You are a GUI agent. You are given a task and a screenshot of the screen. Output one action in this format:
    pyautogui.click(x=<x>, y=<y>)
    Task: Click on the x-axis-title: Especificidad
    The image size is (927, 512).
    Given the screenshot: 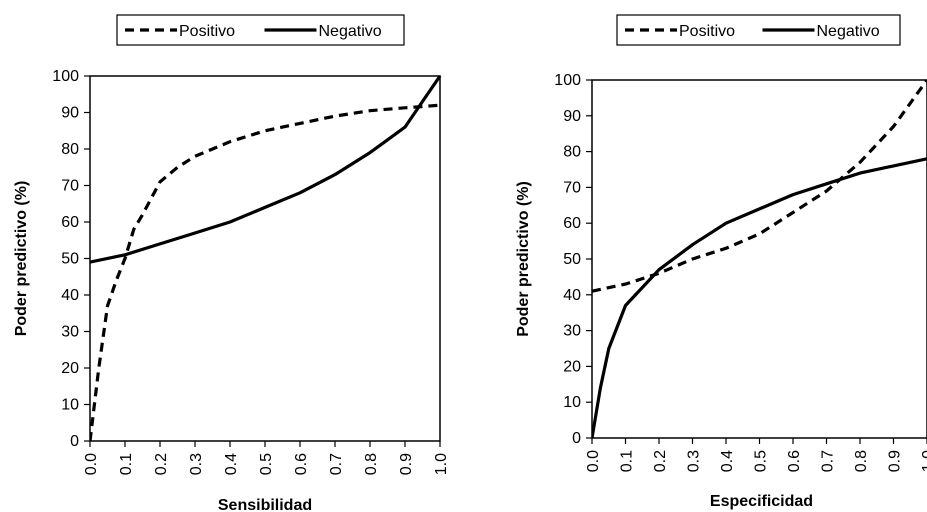 What is the action you would take?
    pyautogui.click(x=761, y=501)
    